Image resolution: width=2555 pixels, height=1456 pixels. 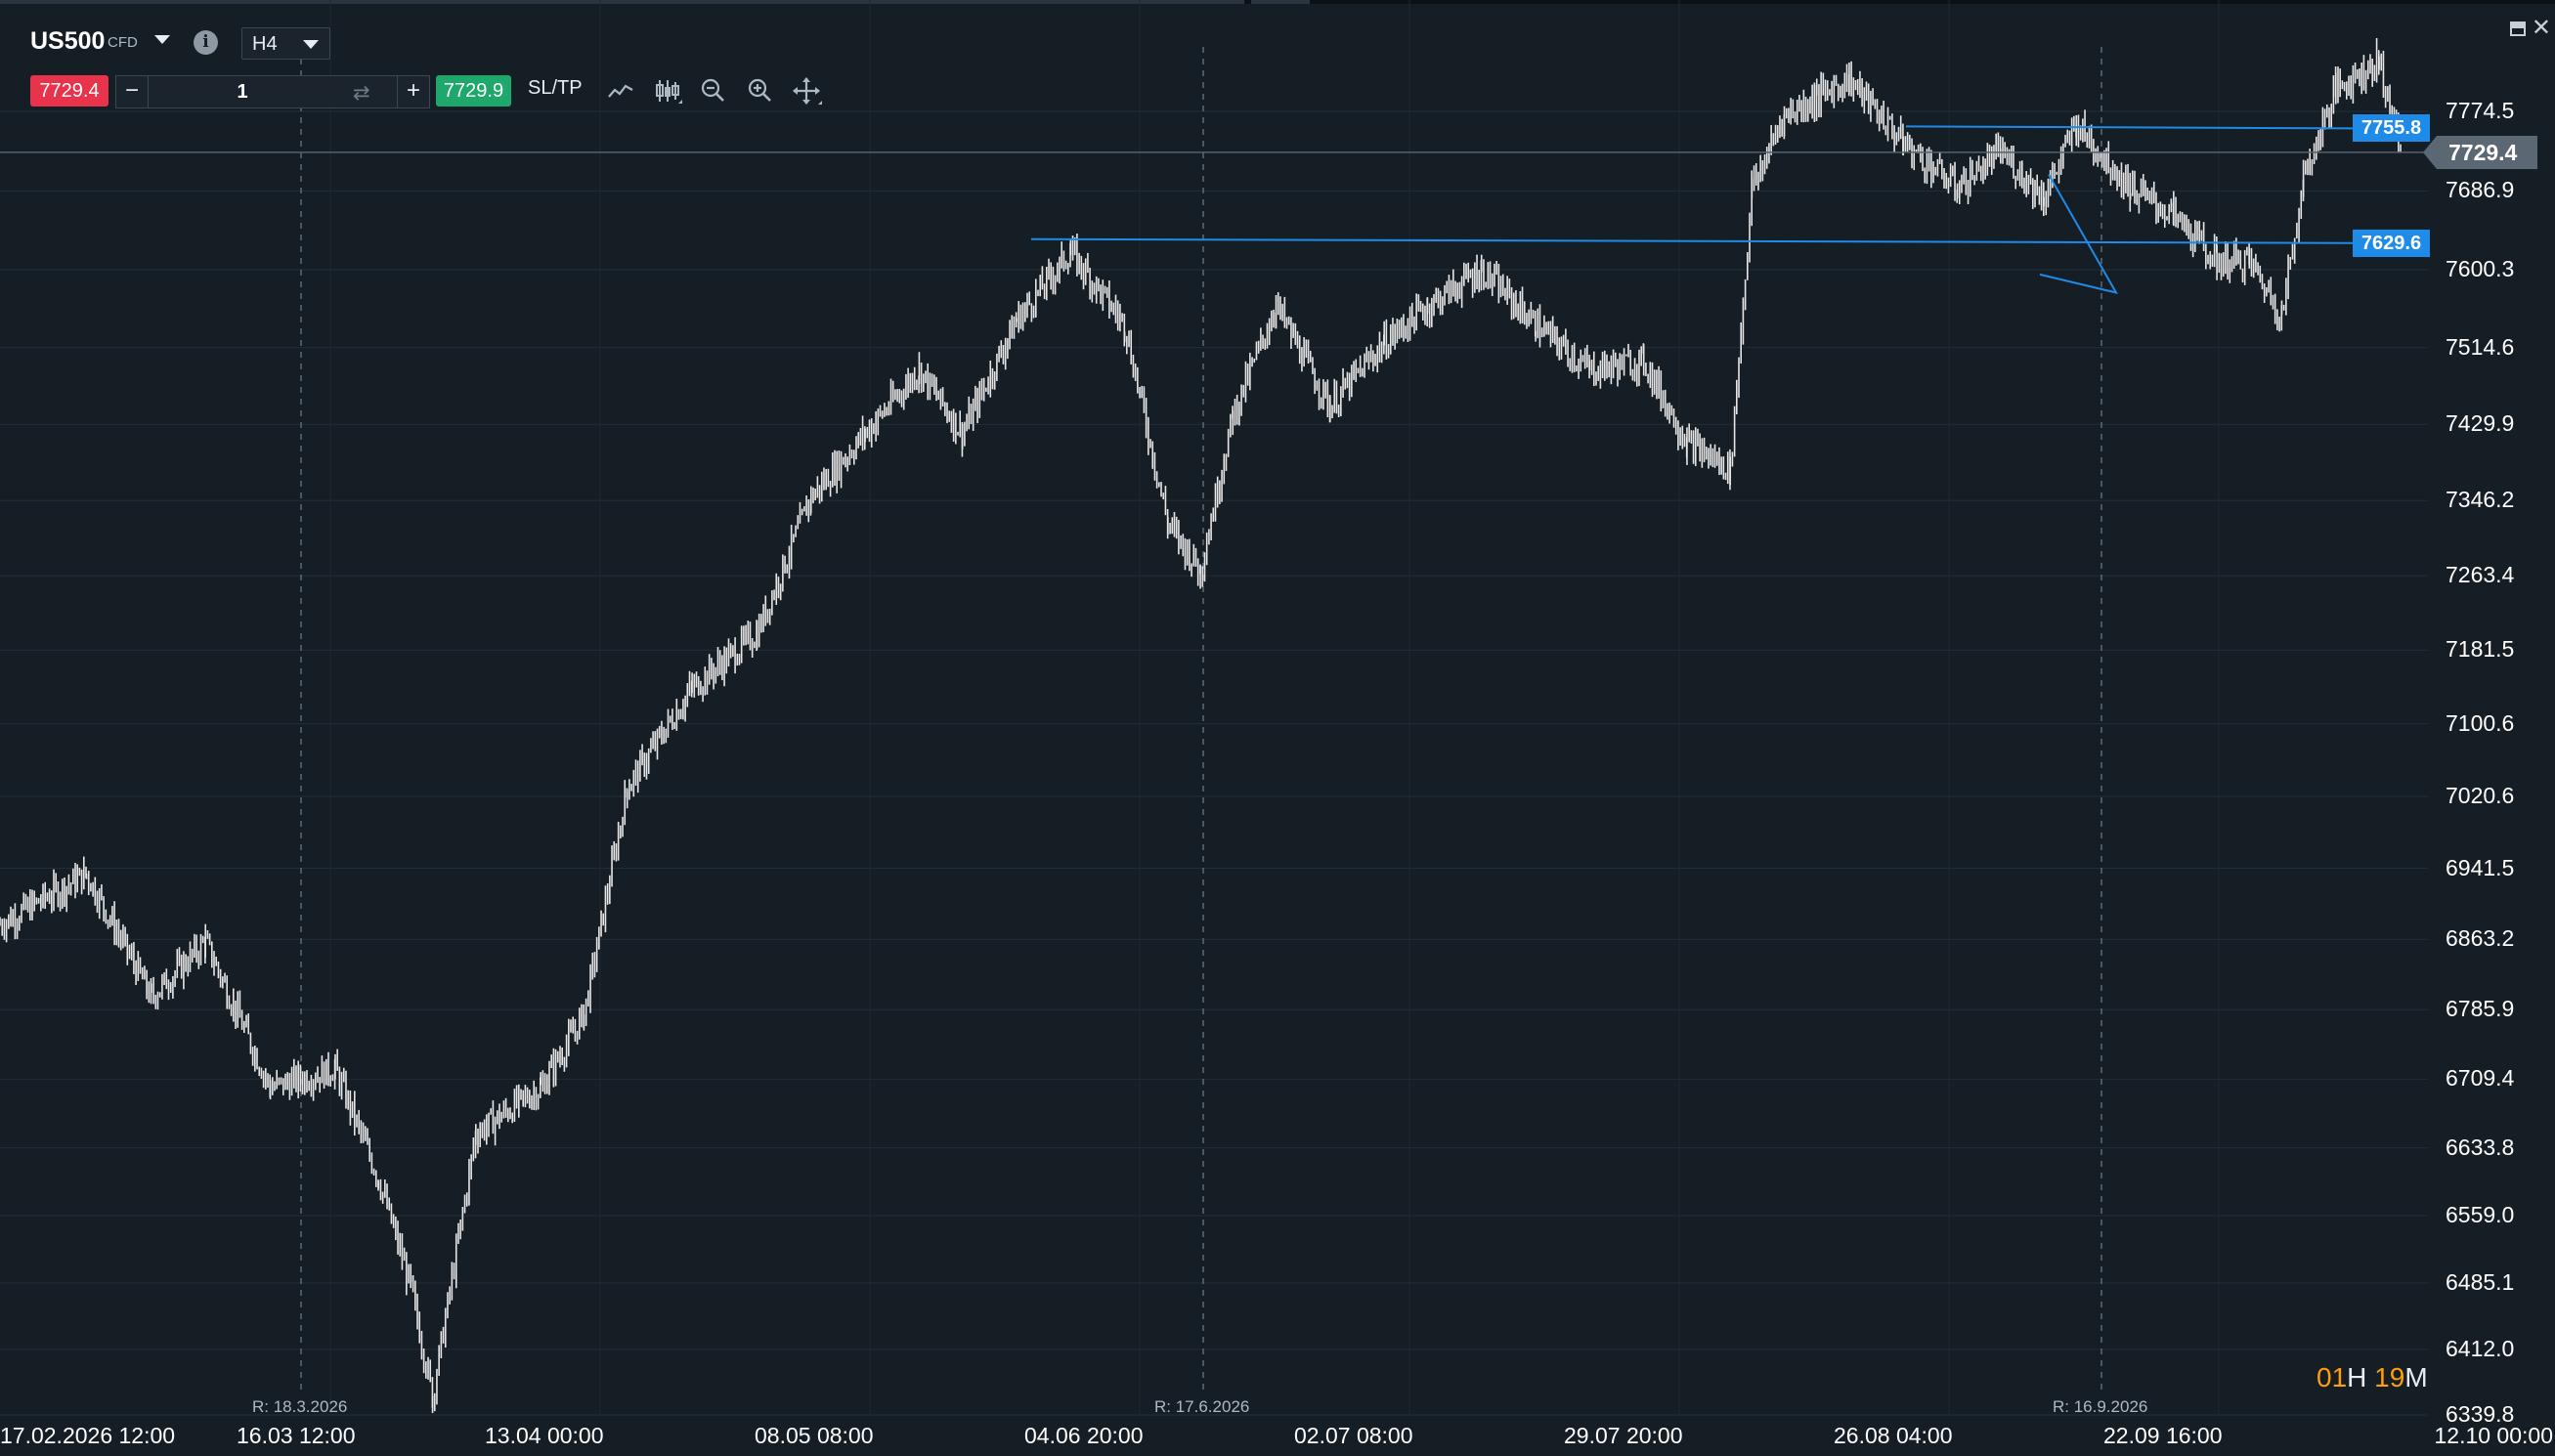 What do you see at coordinates (296, 1435) in the screenshot?
I see `x-tick-label: 16.03 12:00` at bounding box center [296, 1435].